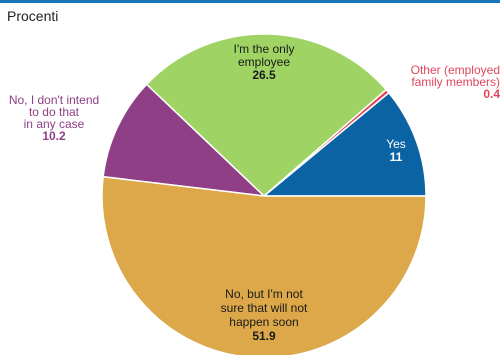 This screenshot has height=355, width=500. Describe the element at coordinates (455, 82) in the screenshot. I see `slice-label-line: family members)` at that location.